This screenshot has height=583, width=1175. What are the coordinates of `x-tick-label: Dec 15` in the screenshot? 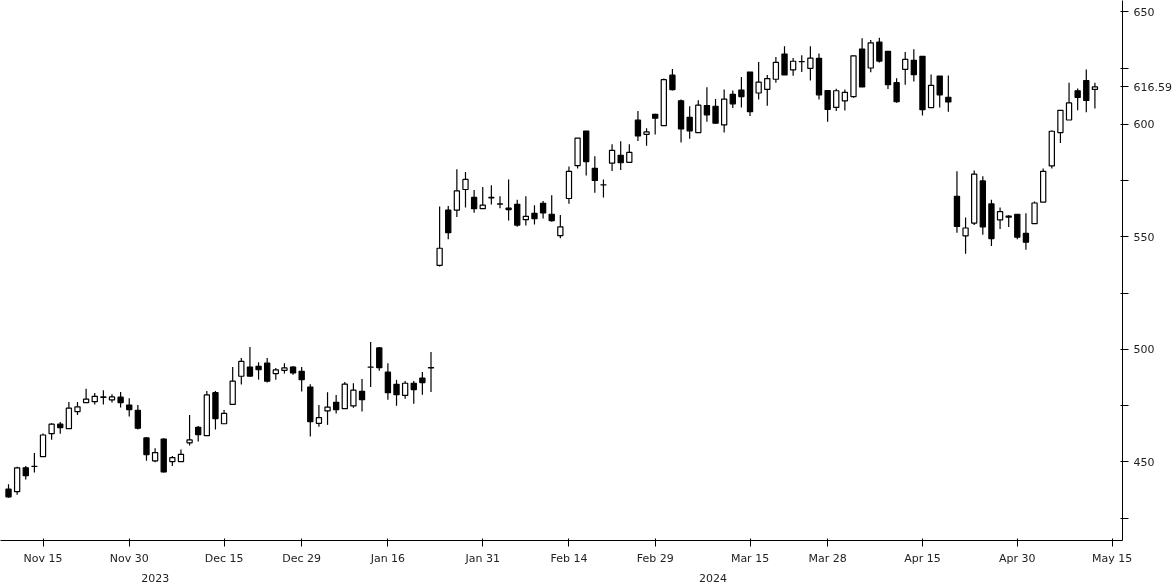 It's located at (224, 558).